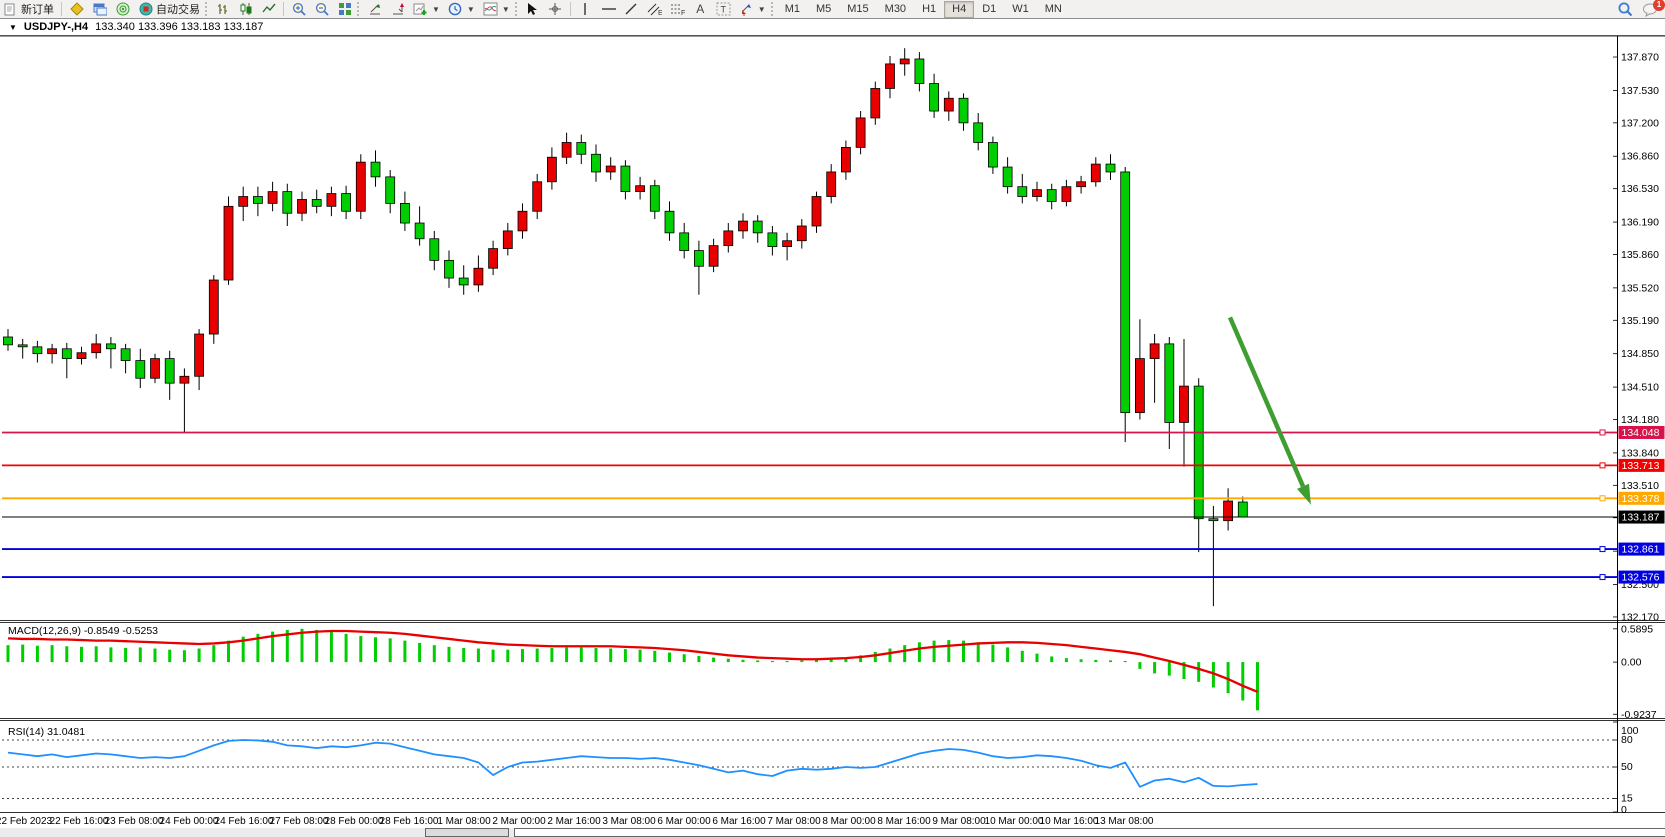  Describe the element at coordinates (245, 9) in the screenshot. I see `candlestick-chart-button` at that location.